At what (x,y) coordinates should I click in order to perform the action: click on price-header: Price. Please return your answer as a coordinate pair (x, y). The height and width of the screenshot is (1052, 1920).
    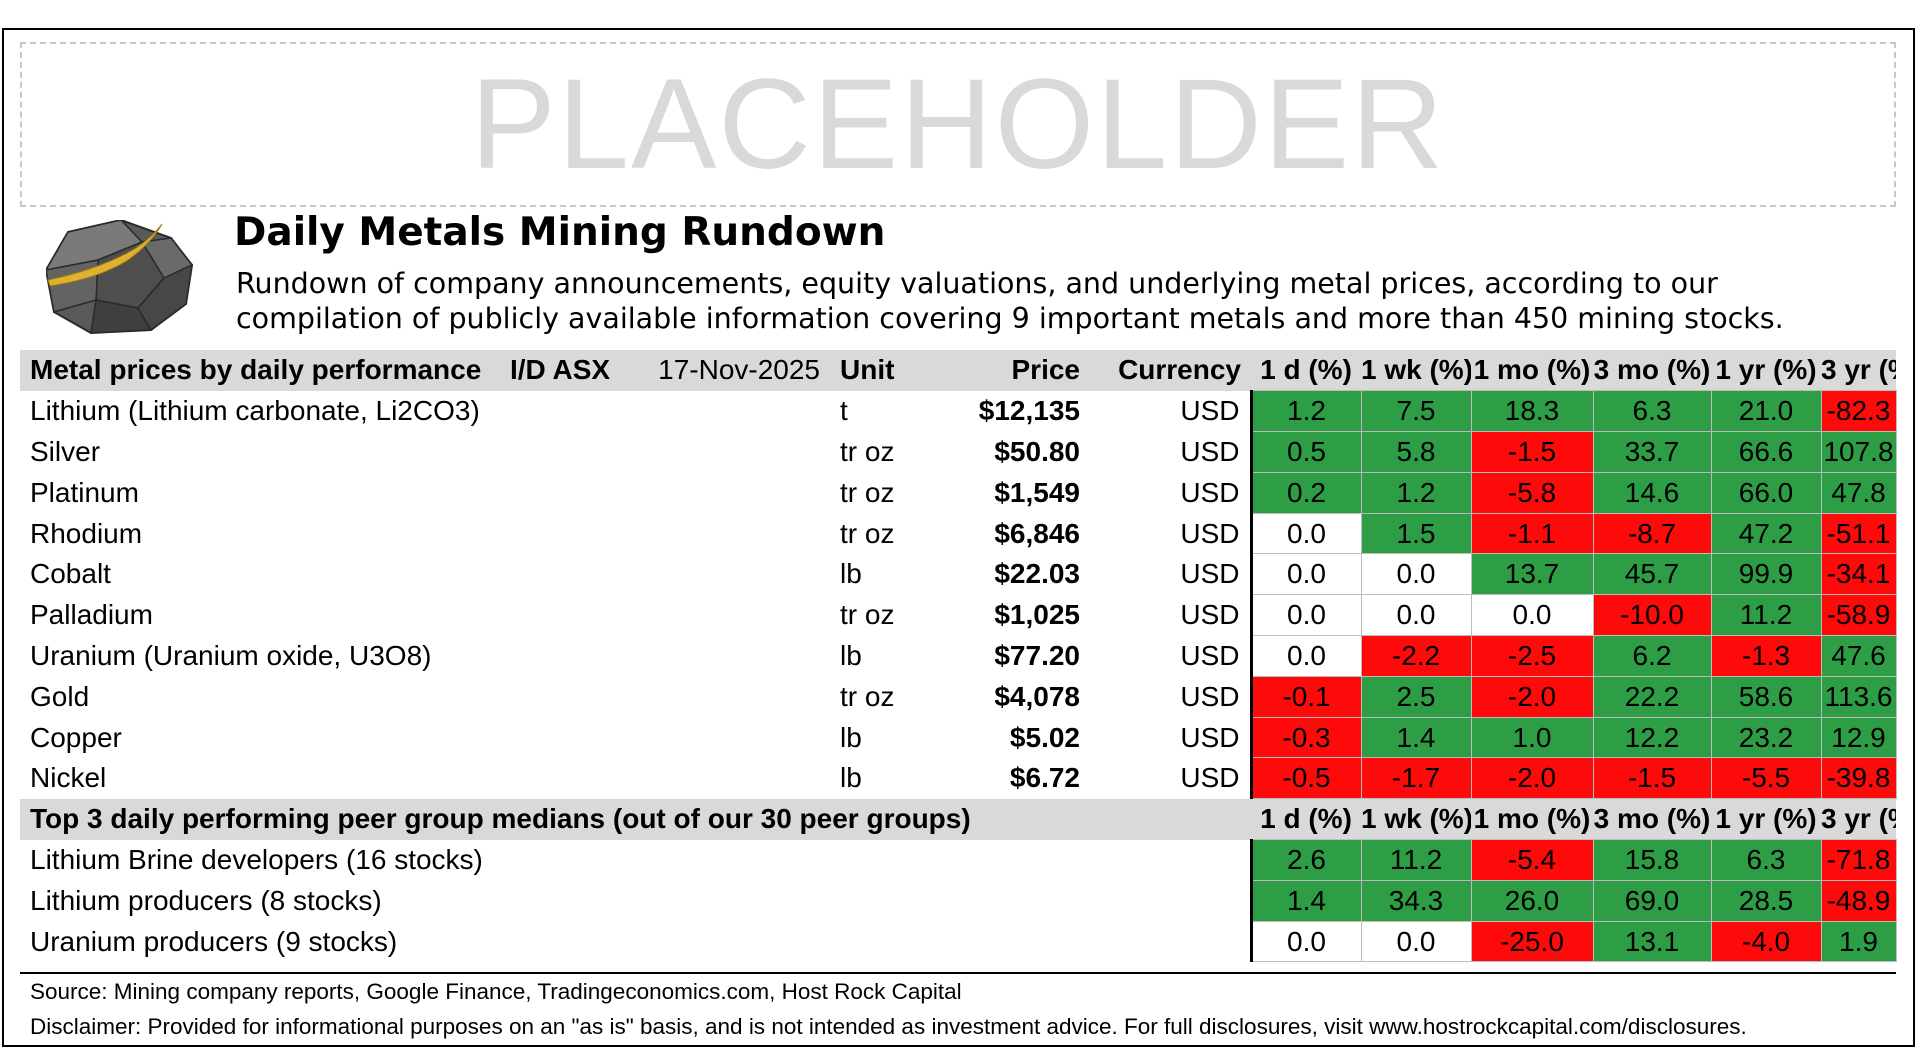
    Looking at the image, I should click on (1020, 370).